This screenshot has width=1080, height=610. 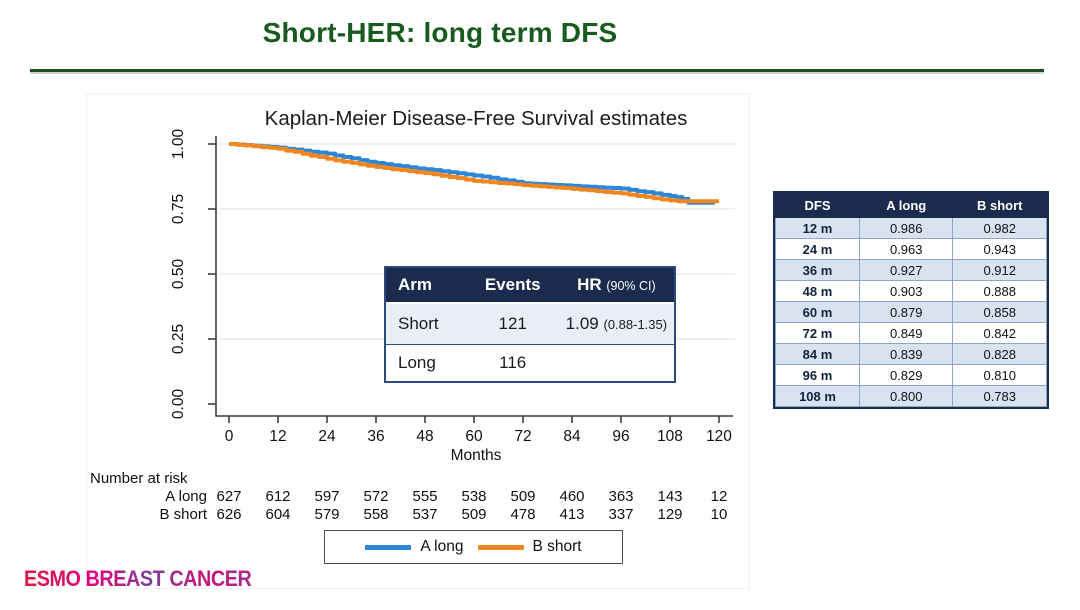 I want to click on esmo-breast-cancer-logo: ESMO BREAST CANCER, so click(x=138, y=578).